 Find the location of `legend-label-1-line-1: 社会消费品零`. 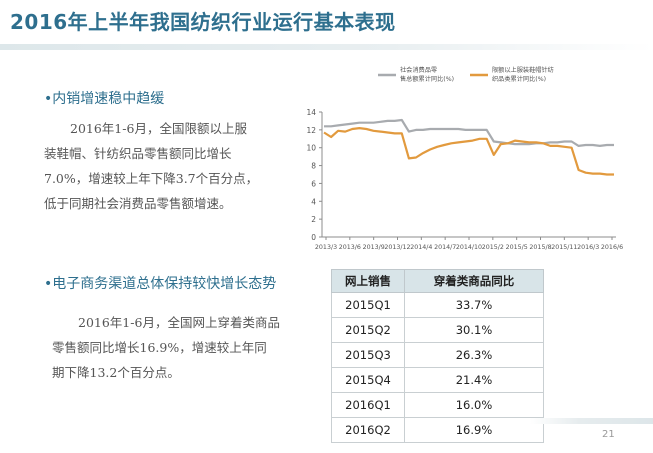

legend-label-1-line-1: 社会消费品零 is located at coordinates (418, 70).